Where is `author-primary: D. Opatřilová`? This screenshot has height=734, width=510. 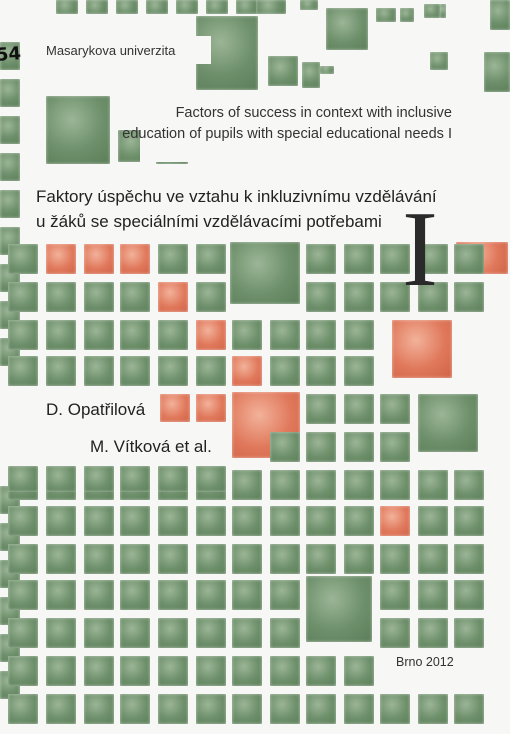 author-primary: D. Opatřilová is located at coordinates (96, 409).